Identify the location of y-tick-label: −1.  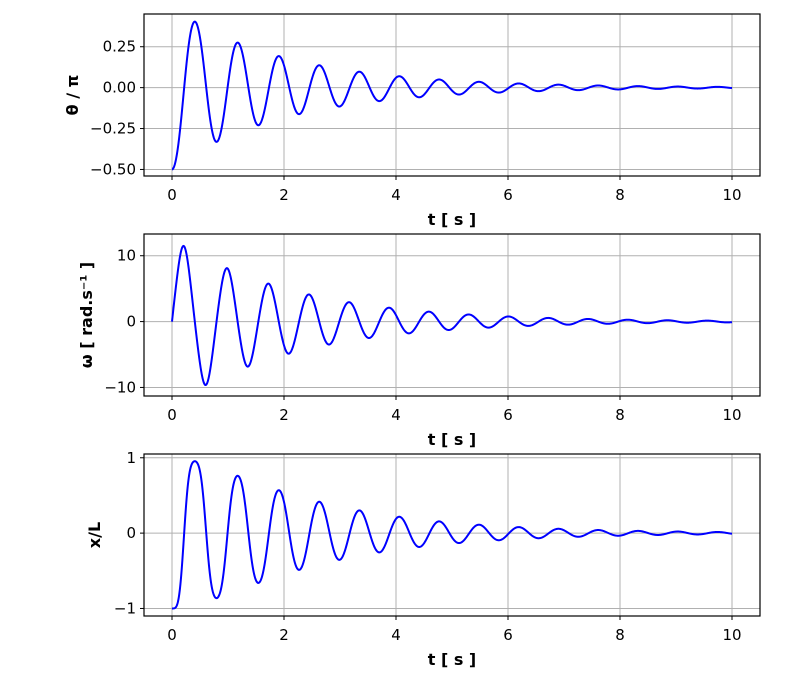
(125, 608).